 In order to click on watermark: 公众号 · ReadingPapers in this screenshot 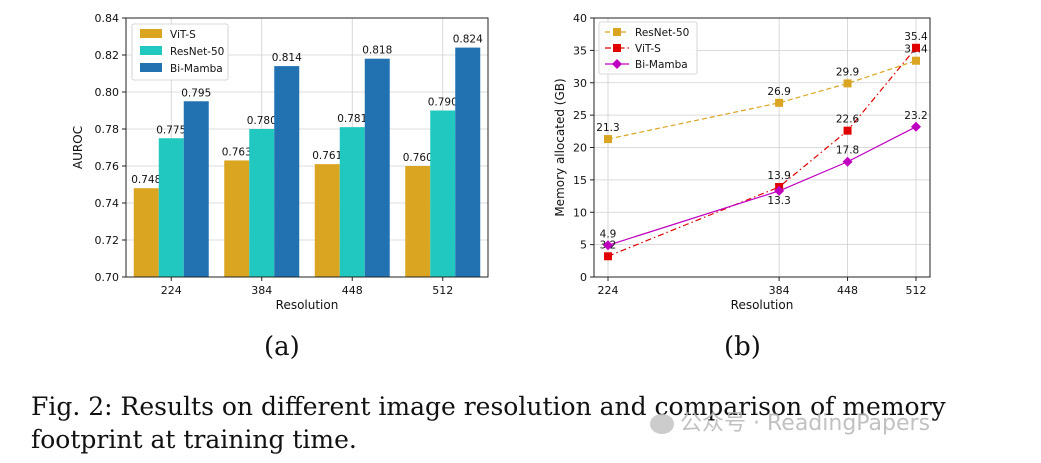, I will do `click(790, 421)`.